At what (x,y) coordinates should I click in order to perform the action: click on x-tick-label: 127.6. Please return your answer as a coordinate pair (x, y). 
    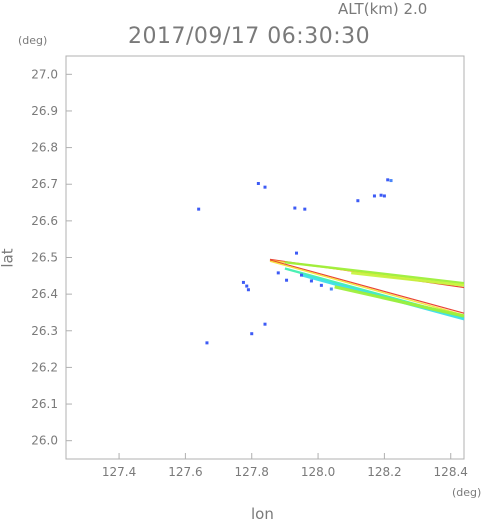
    Looking at the image, I should click on (185, 472).